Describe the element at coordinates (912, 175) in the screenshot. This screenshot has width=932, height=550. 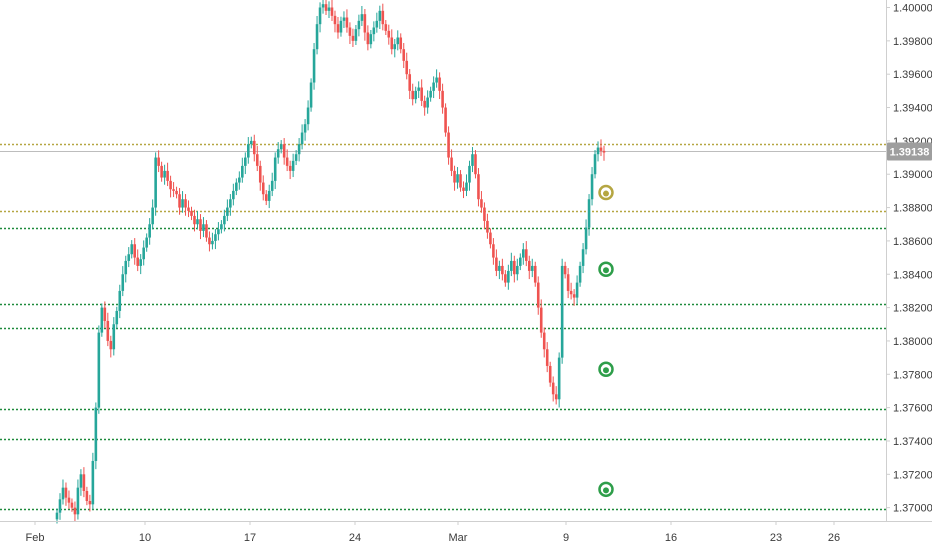
I see `price-tick-label: 1.39000` at that location.